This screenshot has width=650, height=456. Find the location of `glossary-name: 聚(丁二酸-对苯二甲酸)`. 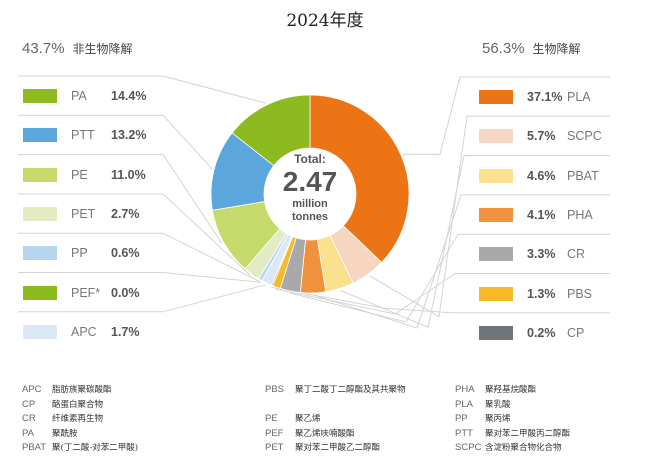

glossary-name: 聚(丁二酸-对苯二甲酸) is located at coordinates (95, 448).